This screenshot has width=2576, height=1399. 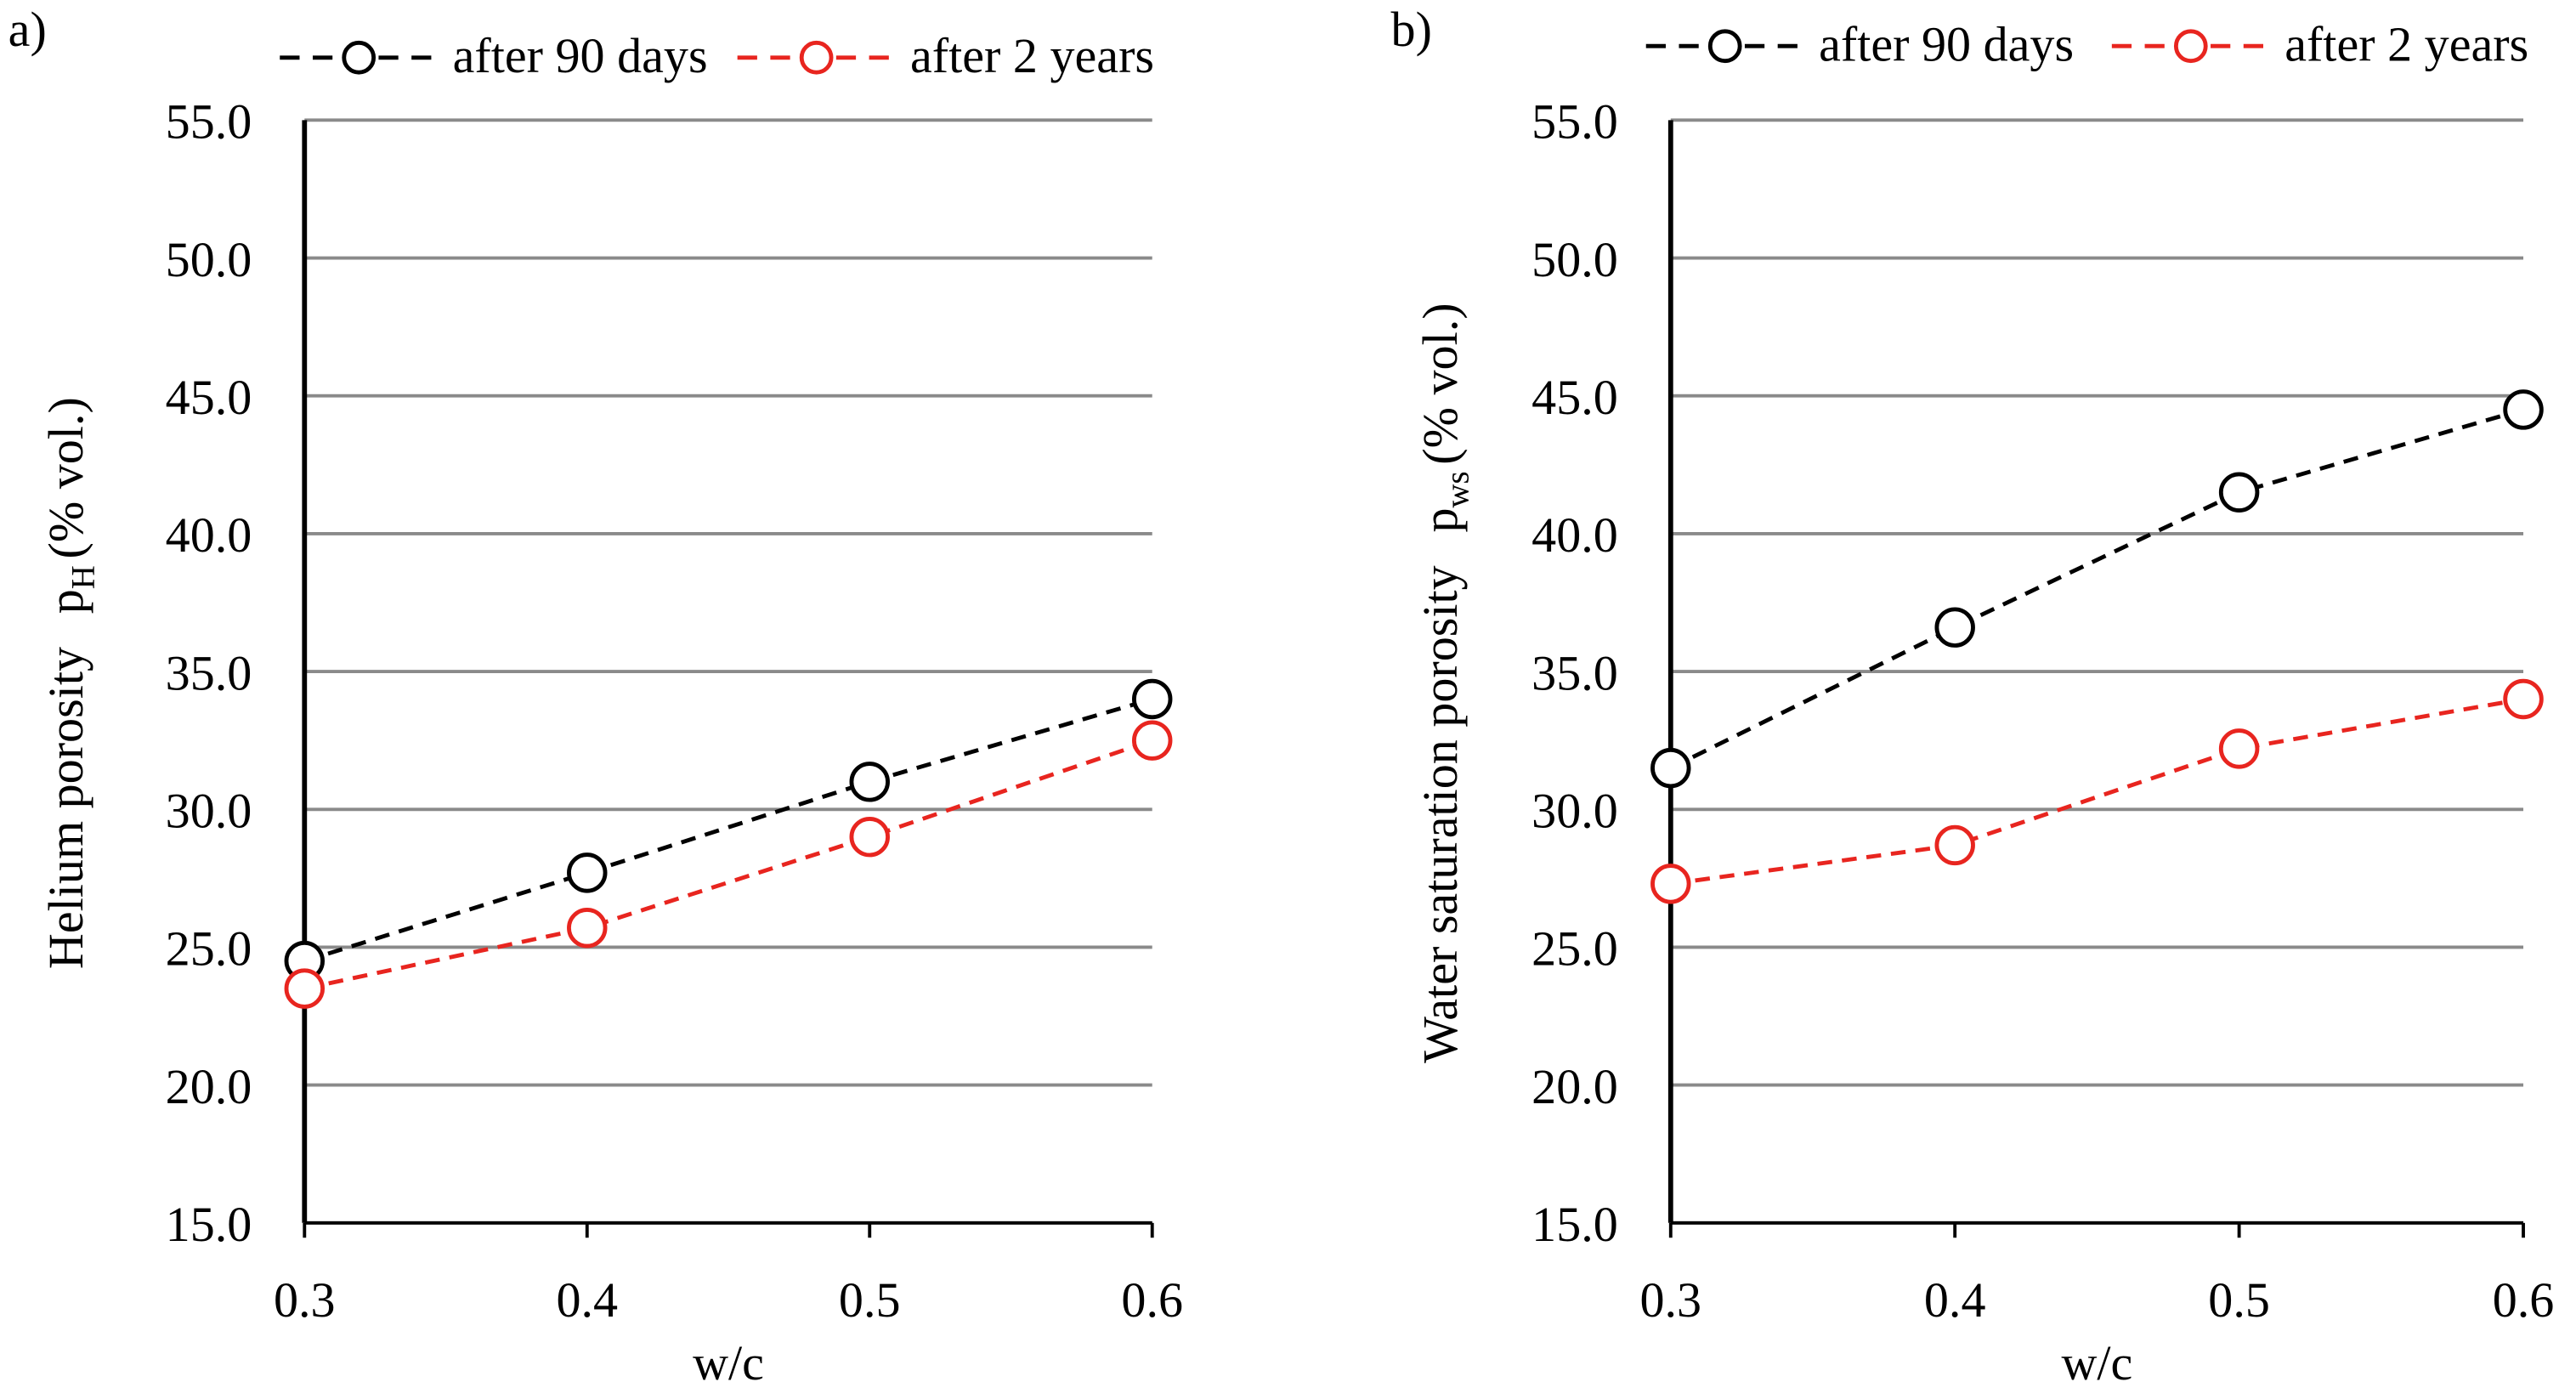 I want to click on y-axis-label: Water saturation porosity pws (% vol.), so click(x=1444, y=682).